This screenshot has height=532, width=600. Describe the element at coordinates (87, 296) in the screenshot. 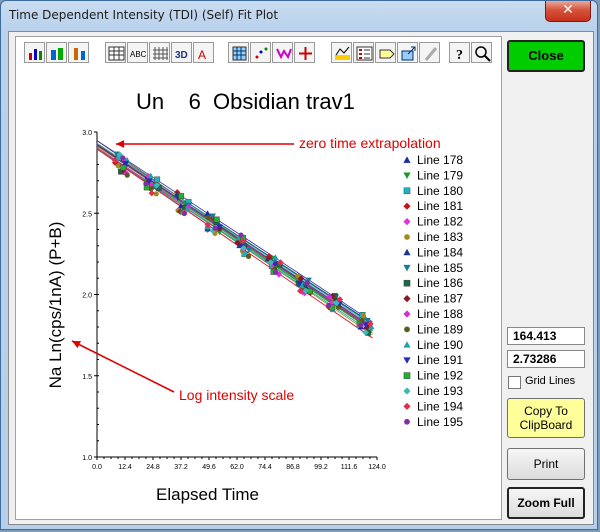

I see `y-tick-label: 2.0` at that location.